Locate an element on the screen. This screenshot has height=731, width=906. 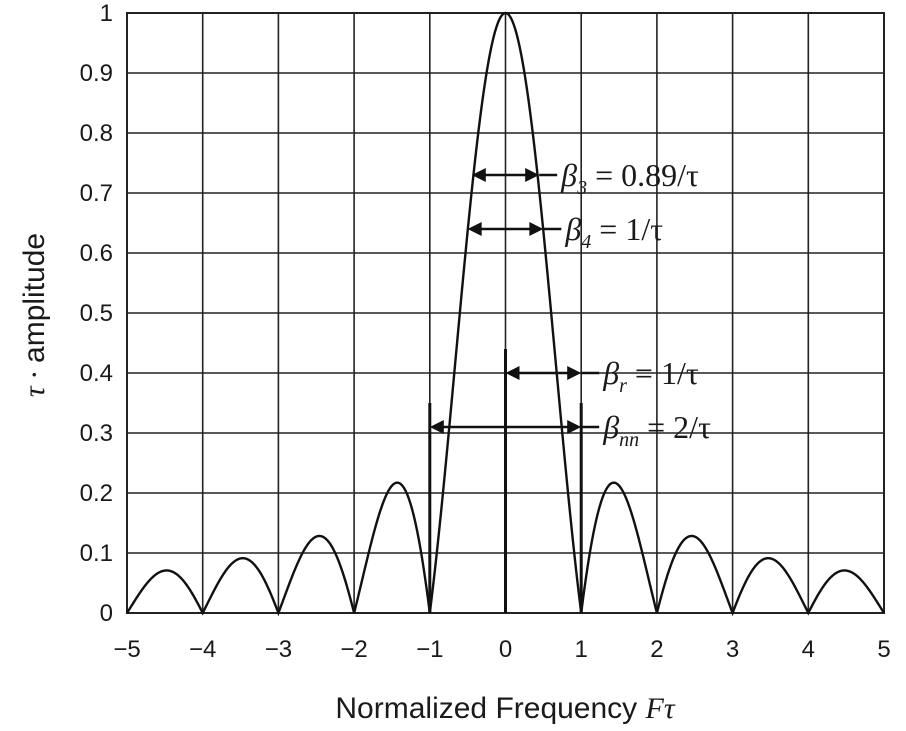
annotation-label: βr = 1/τ is located at coordinates (650, 376).